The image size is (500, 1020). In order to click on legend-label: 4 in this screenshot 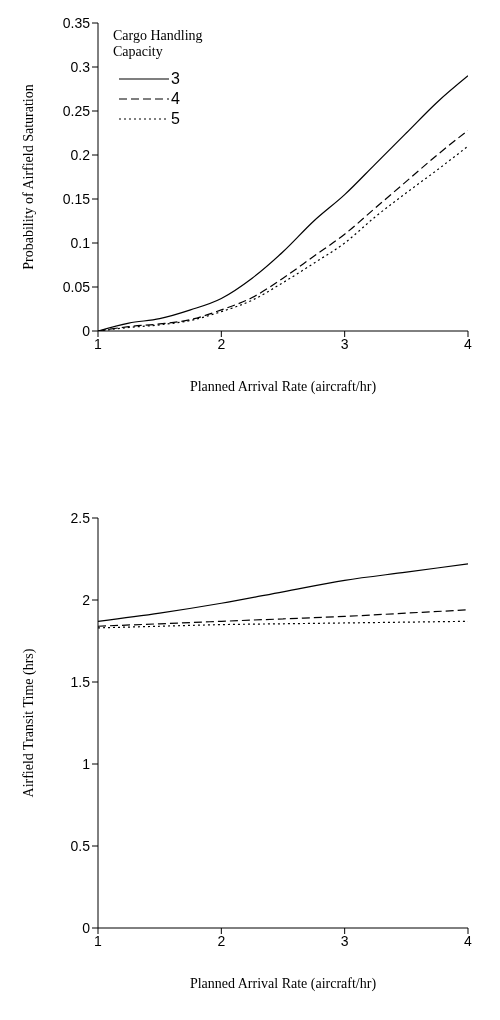, I will do `click(175, 99)`.